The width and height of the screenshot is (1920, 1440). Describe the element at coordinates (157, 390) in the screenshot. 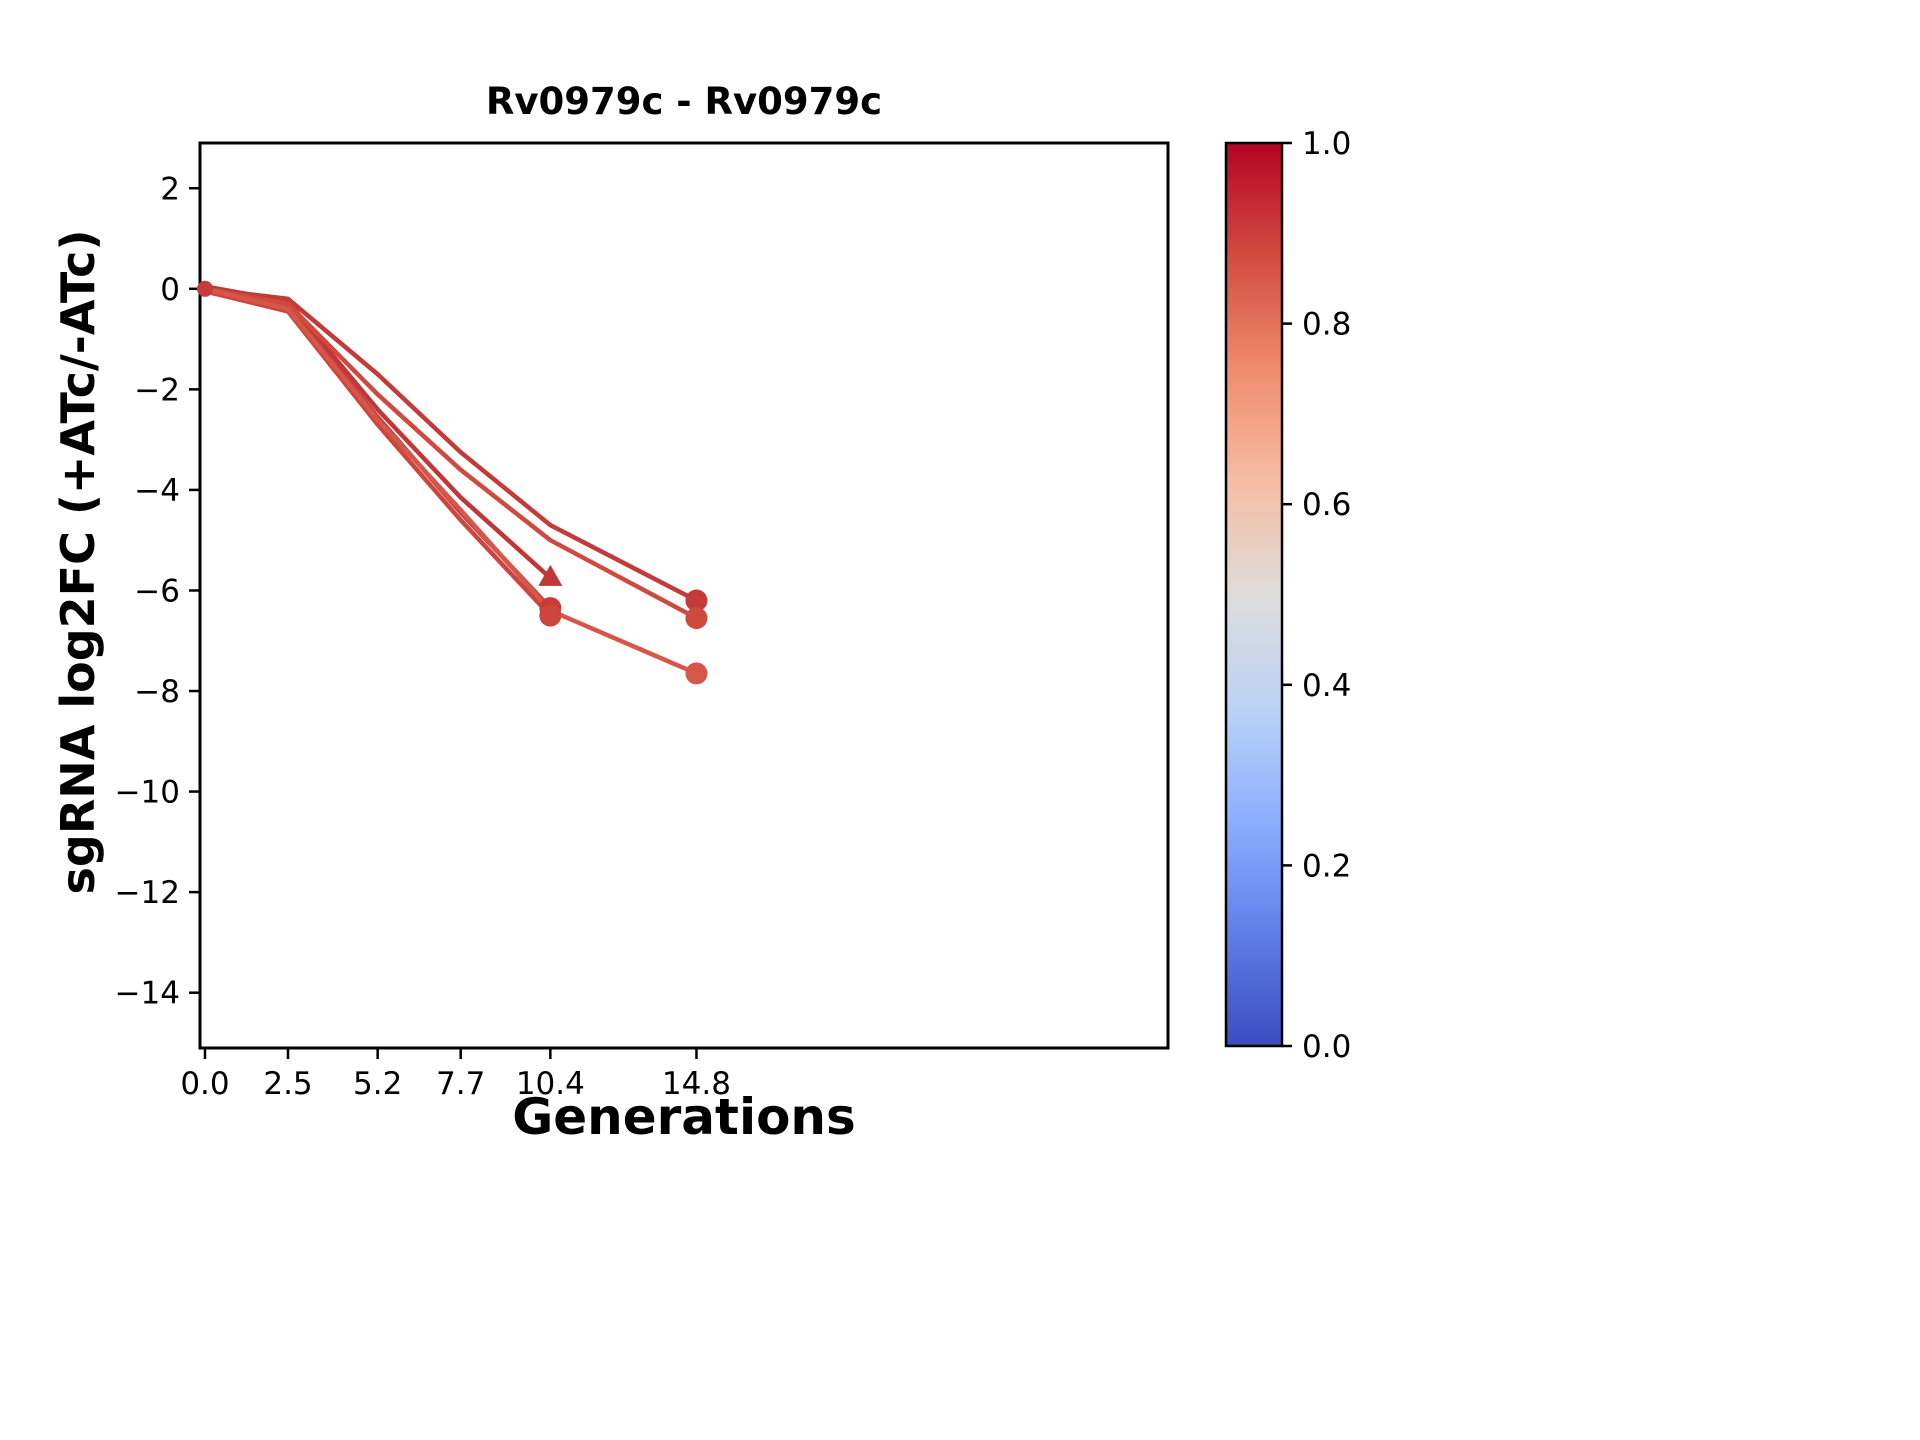

I see `y-tick-label: −2` at that location.